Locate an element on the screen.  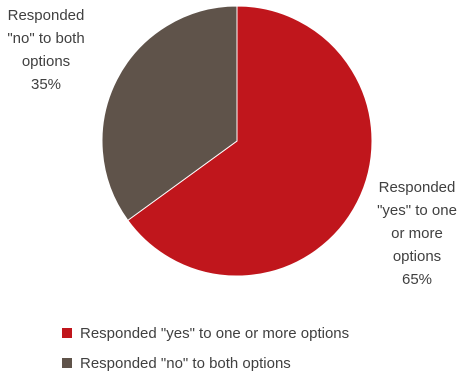
legend-item-no: Responded "no" to both options is located at coordinates (205, 363).